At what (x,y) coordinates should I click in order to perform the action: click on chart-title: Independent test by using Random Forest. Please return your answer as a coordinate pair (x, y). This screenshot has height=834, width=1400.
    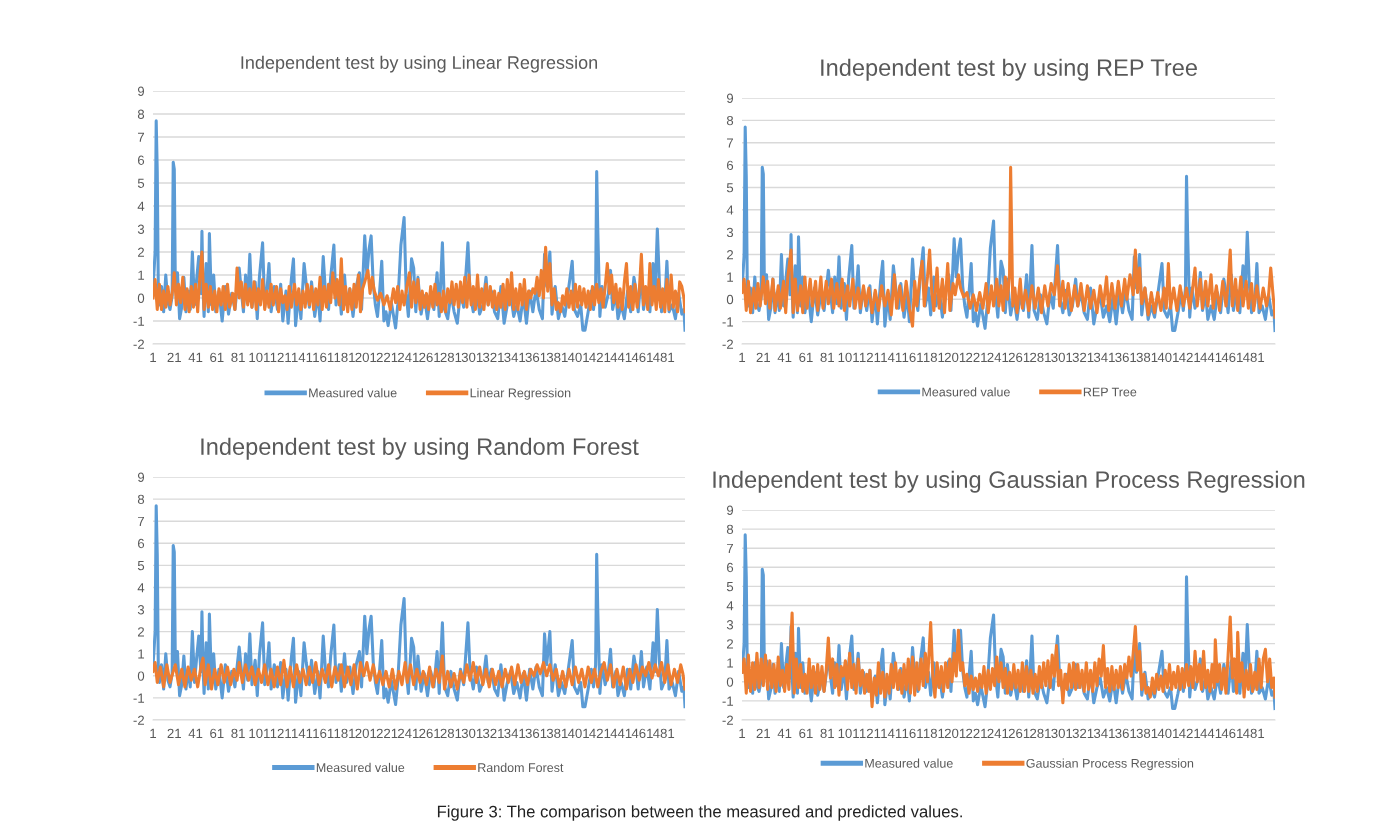
    Looking at the image, I should click on (420, 448).